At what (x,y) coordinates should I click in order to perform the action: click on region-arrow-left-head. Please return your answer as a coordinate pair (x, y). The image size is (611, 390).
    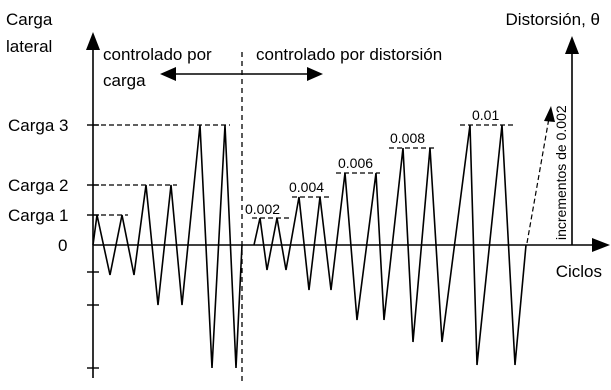
    Looking at the image, I should click on (168, 74).